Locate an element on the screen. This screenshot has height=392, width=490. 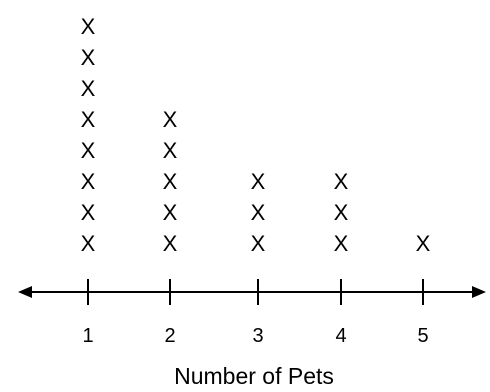
tick-marks is located at coordinates (255, 292).